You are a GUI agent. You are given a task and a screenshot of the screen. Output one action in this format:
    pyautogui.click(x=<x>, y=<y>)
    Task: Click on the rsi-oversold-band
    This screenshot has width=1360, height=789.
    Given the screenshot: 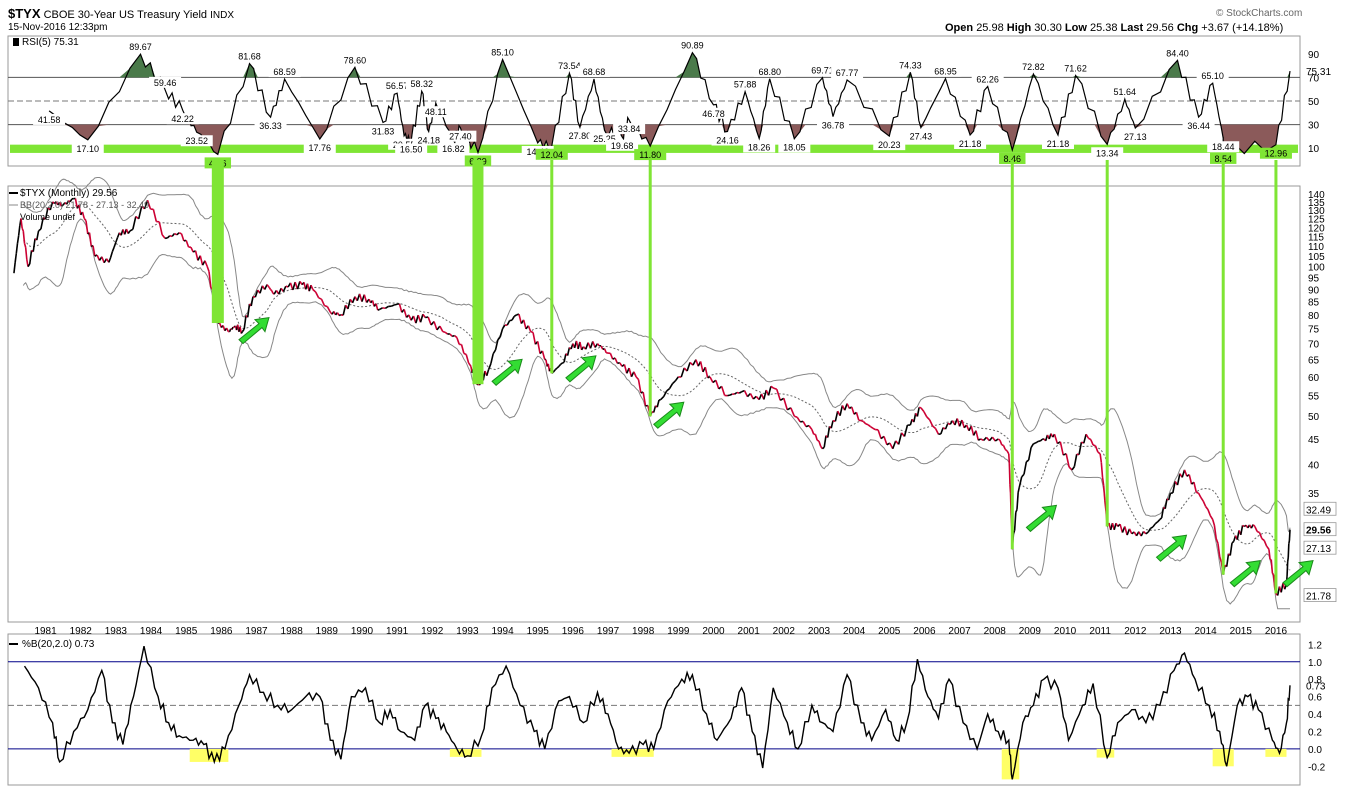 What is the action you would take?
    pyautogui.click(x=654, y=148)
    